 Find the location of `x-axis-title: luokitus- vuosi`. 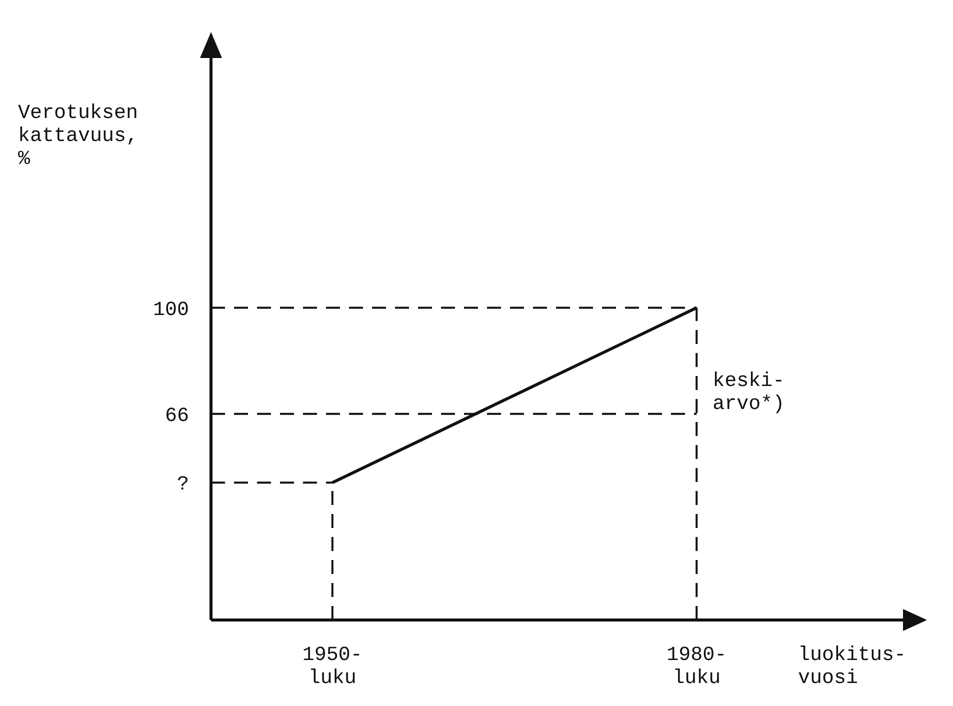

x-axis-title: luokitus- vuosi is located at coordinates (852, 667).